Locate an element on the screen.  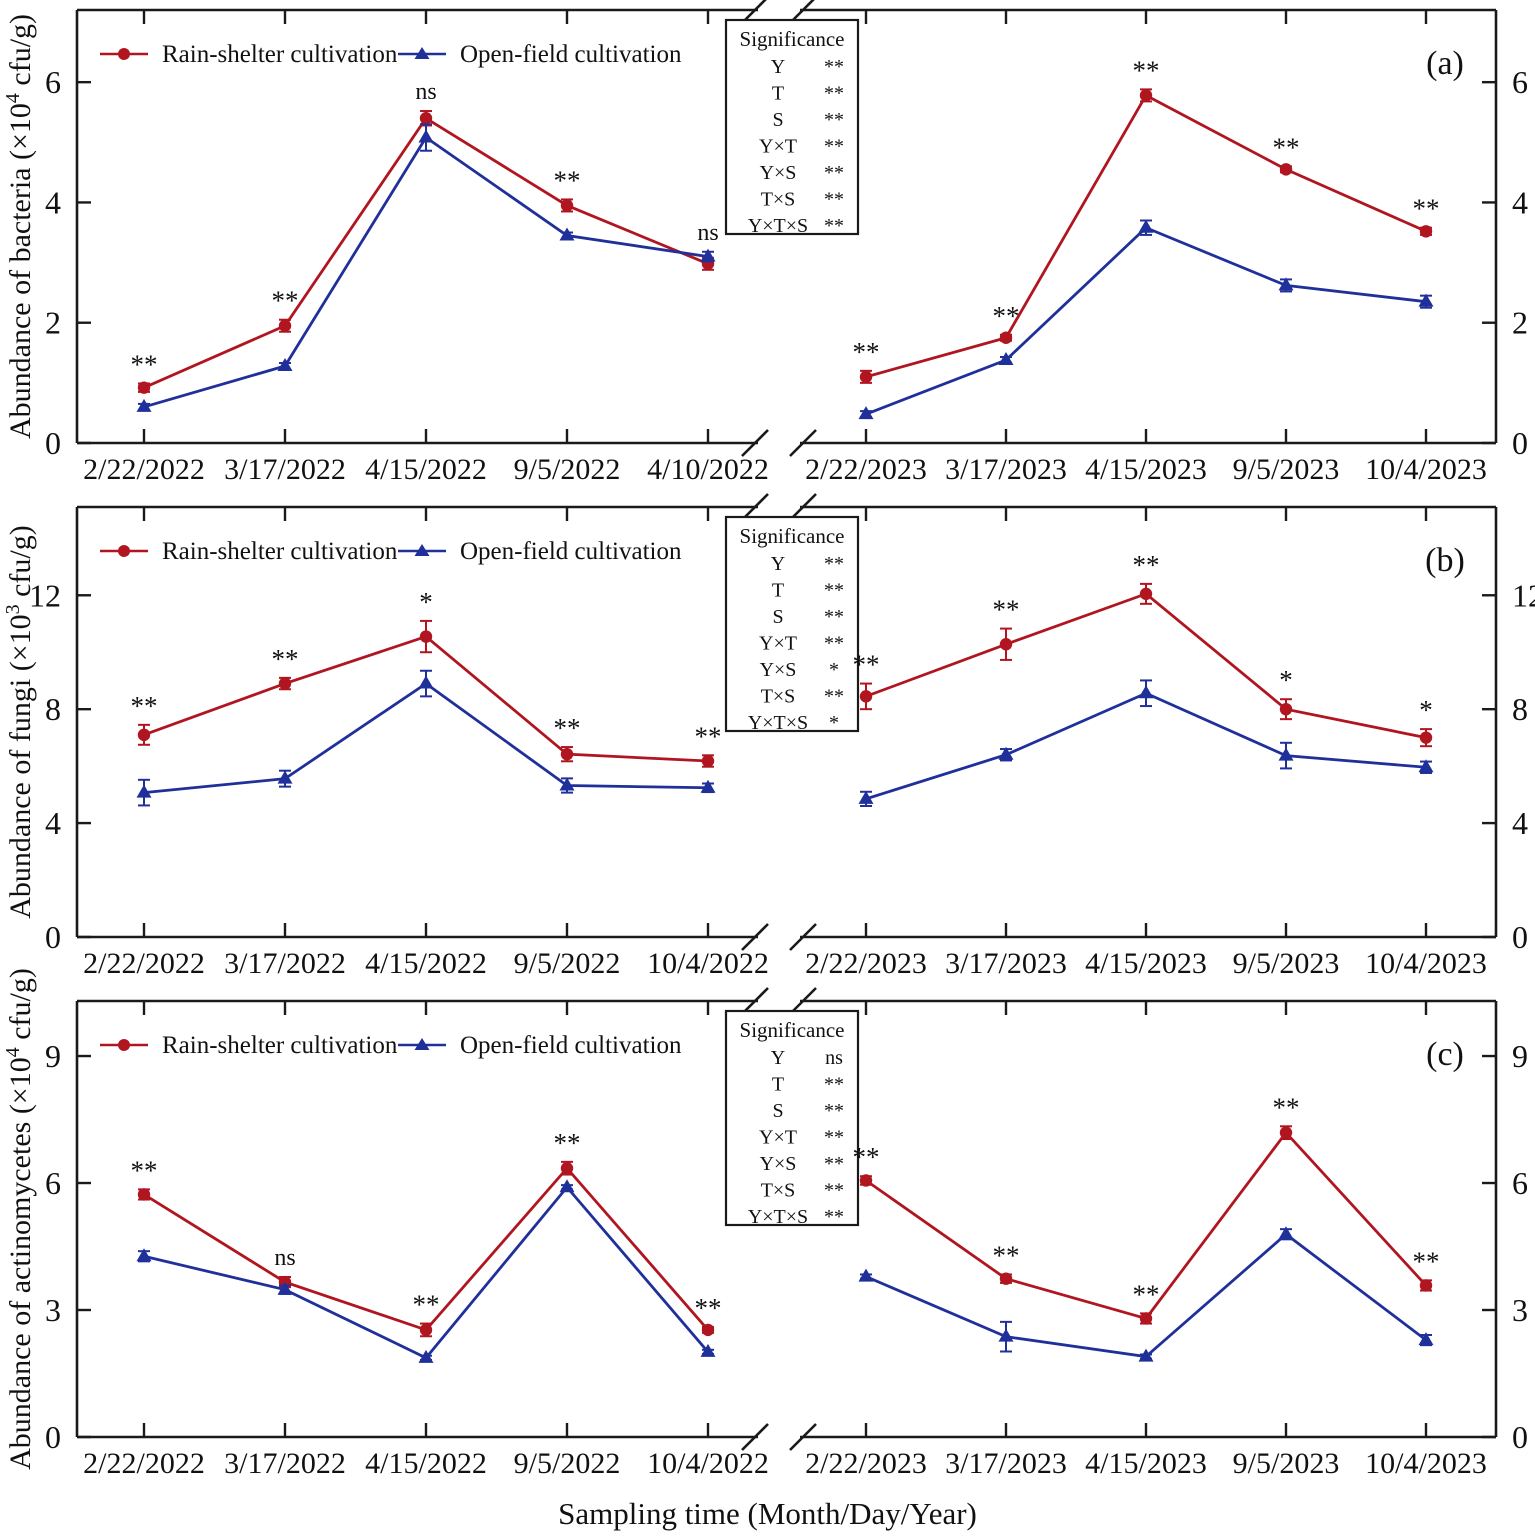
y-tick-label: 9 is located at coordinates (53, 1056).